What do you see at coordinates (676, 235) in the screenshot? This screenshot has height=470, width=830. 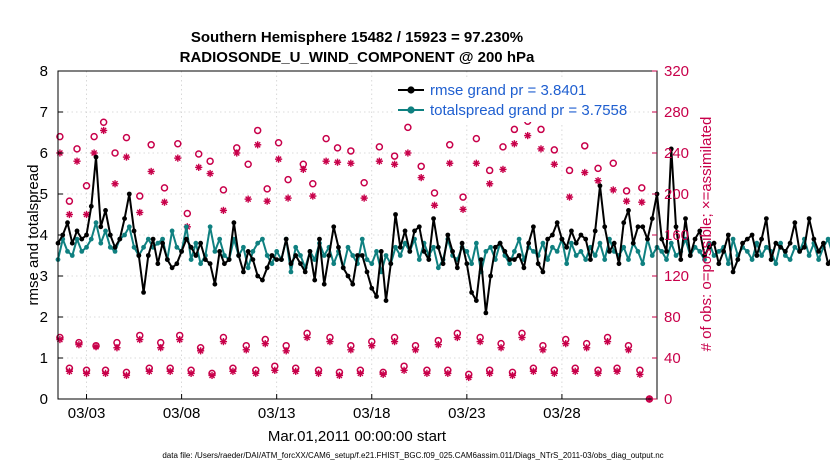 I see `y2-tick-label: 160` at bounding box center [676, 235].